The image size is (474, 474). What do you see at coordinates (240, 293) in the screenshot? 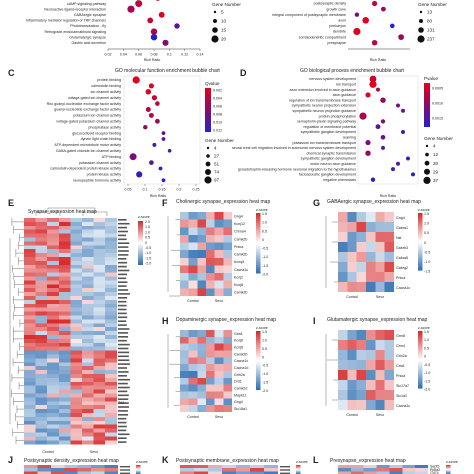
I see `panel-f-gene-label: Camk2b` at bounding box center [240, 293].